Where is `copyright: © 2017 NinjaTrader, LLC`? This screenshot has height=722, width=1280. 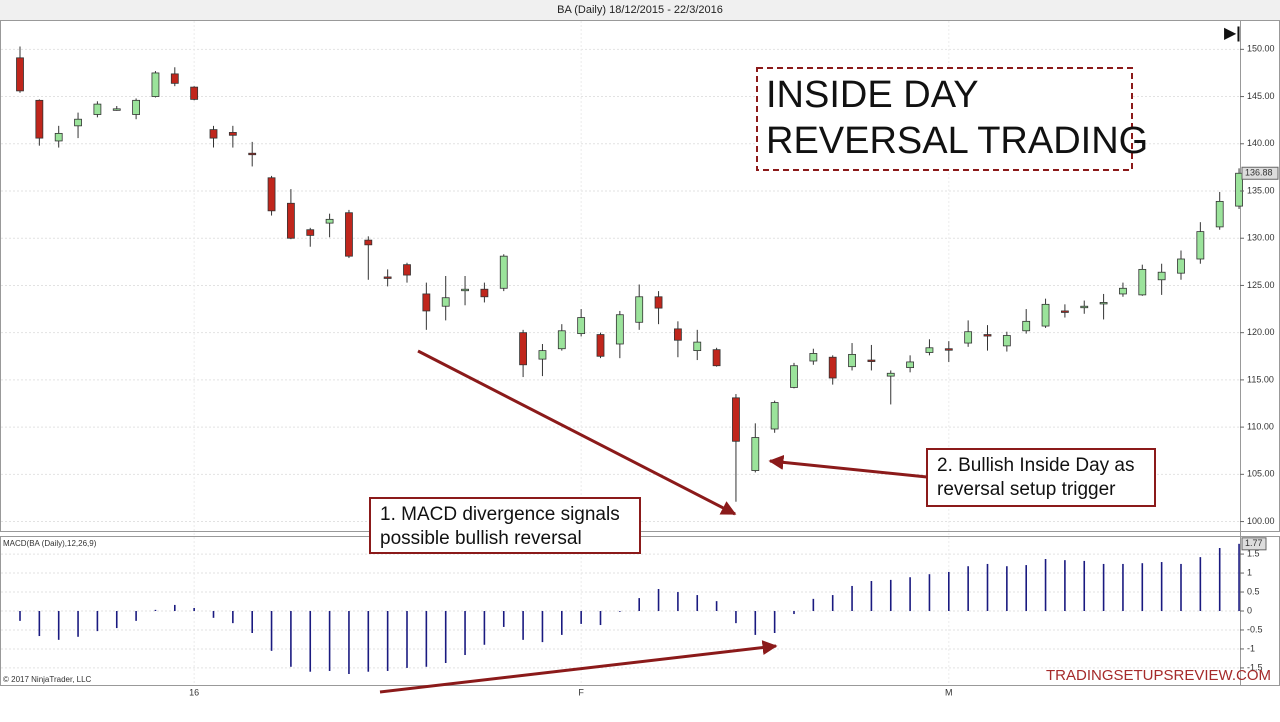
copyright: © 2017 NinjaTrader, LLC is located at coordinates (47, 679).